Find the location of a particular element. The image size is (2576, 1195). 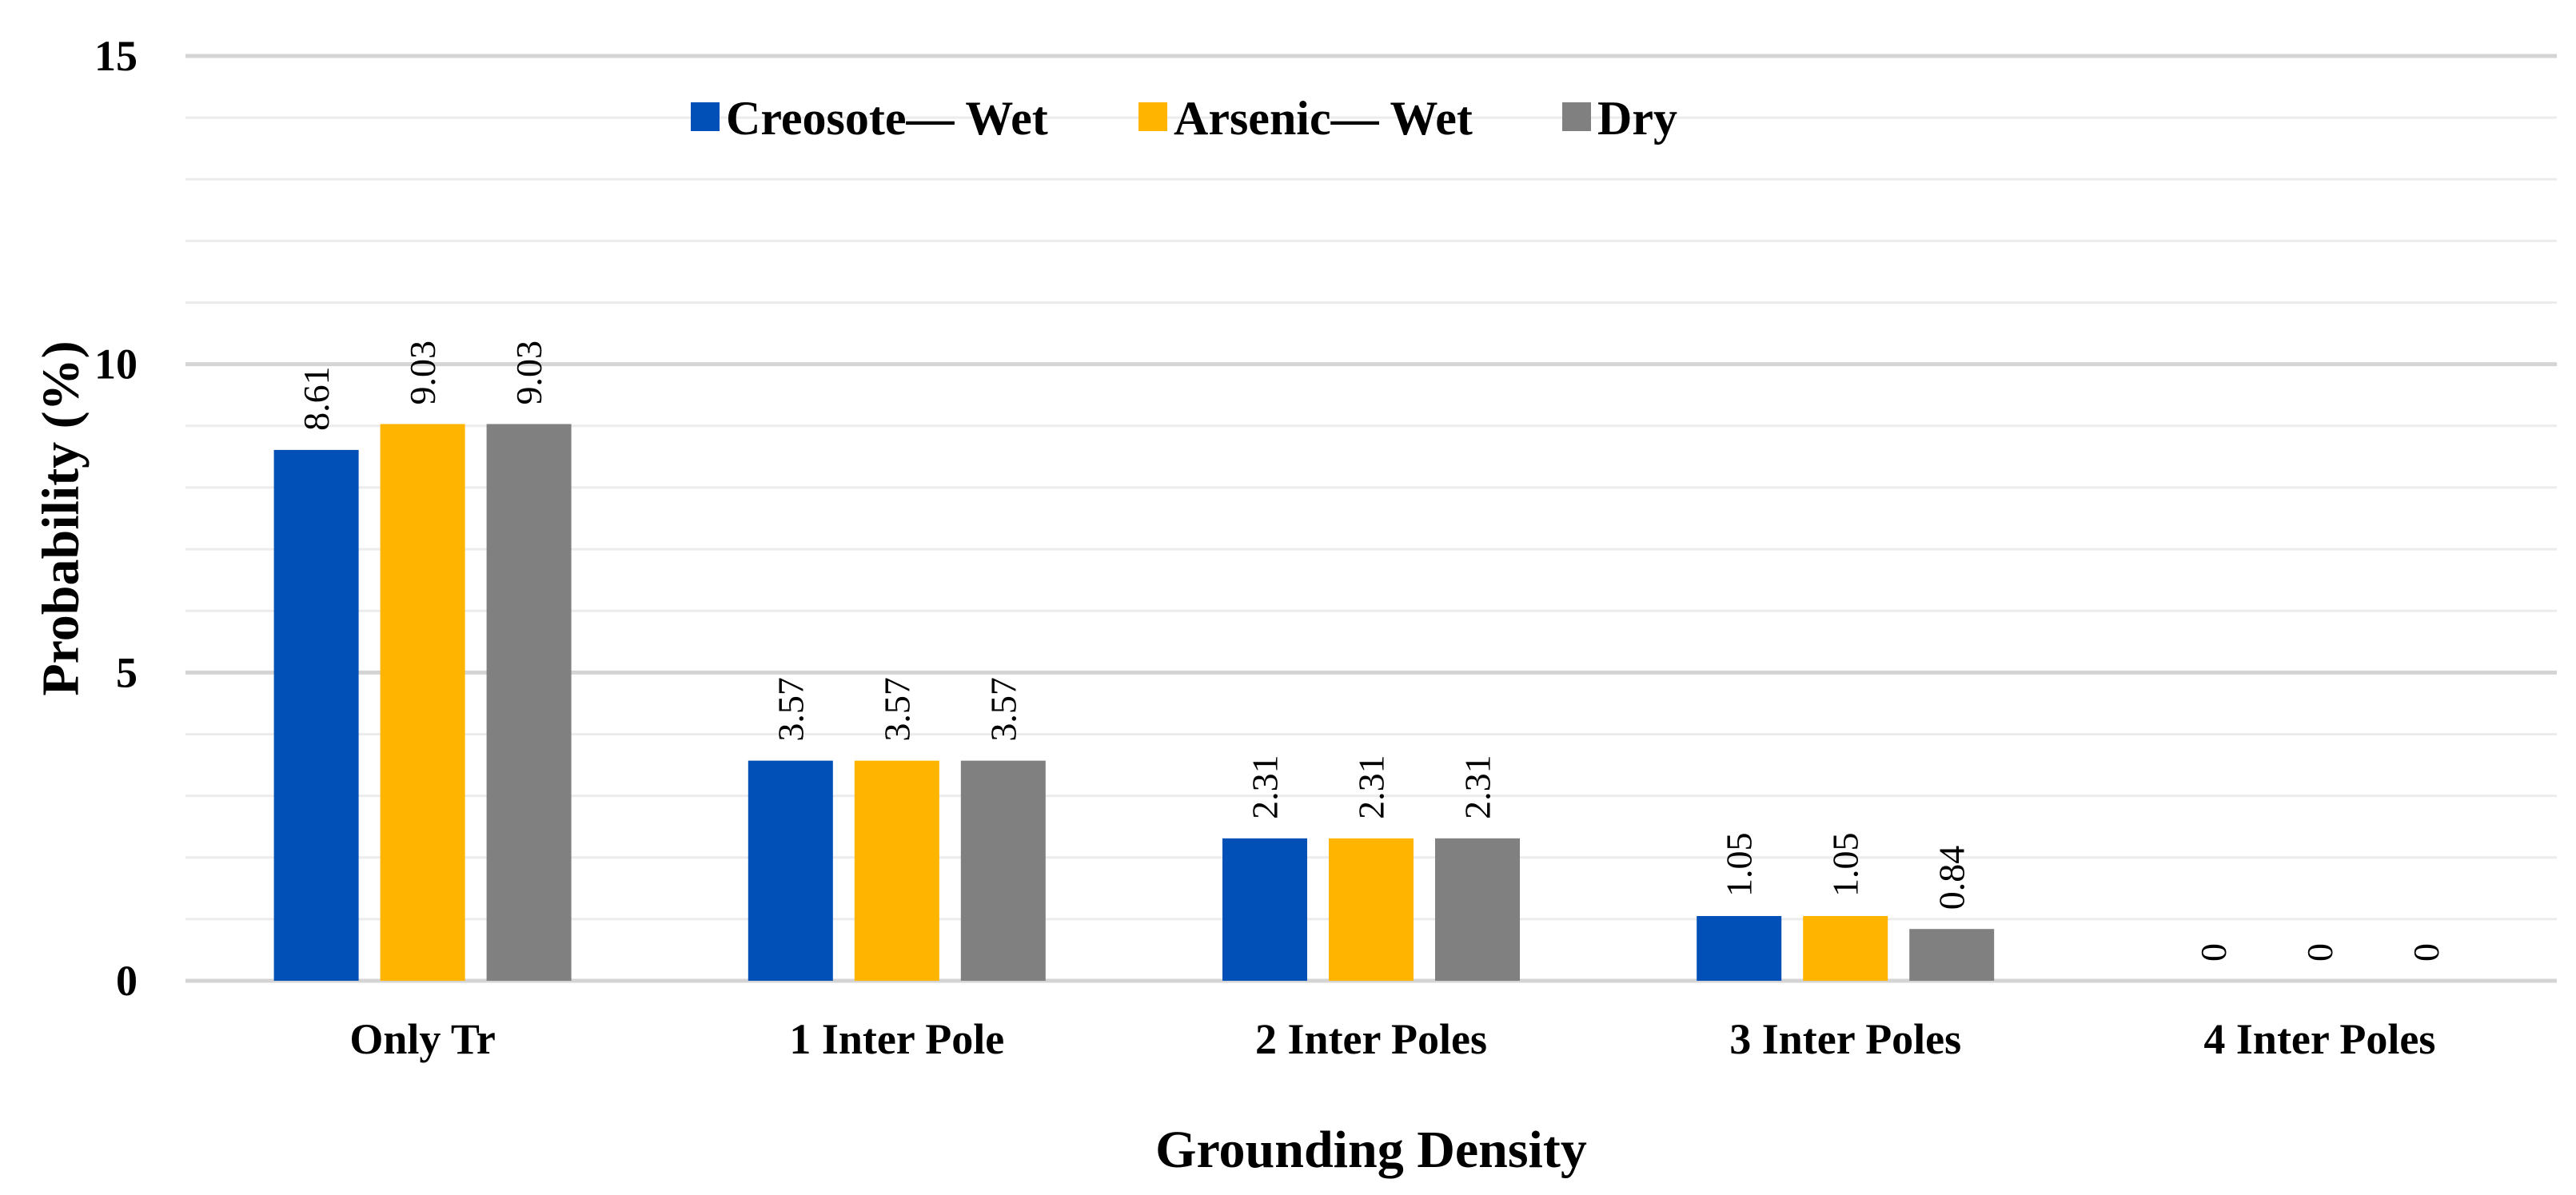

y-axis-title: Probability (%) is located at coordinates (61, 518).